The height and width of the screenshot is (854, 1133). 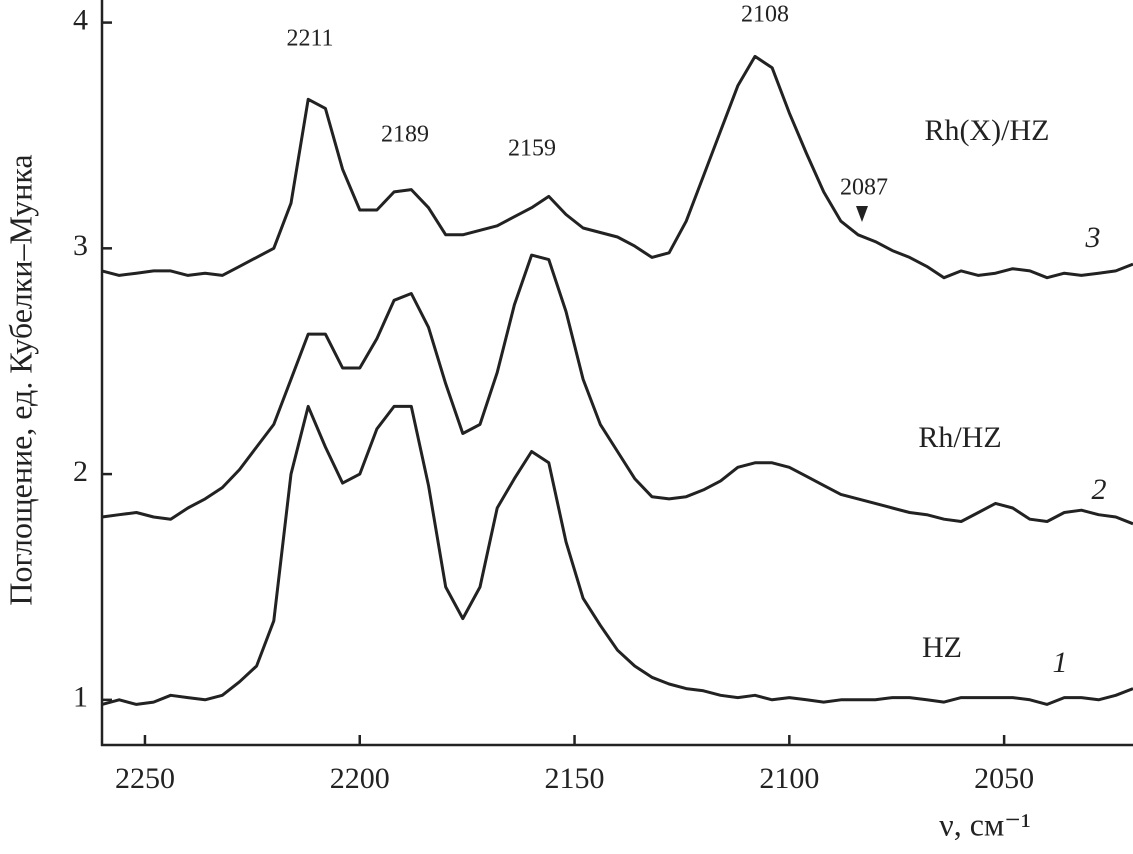 What do you see at coordinates (80, 697) in the screenshot?
I see `y-tick-label: 1` at bounding box center [80, 697].